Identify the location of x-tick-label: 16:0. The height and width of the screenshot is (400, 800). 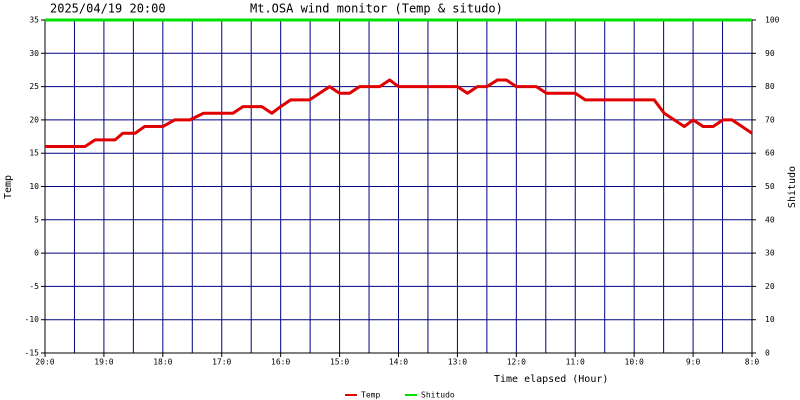
(280, 362).